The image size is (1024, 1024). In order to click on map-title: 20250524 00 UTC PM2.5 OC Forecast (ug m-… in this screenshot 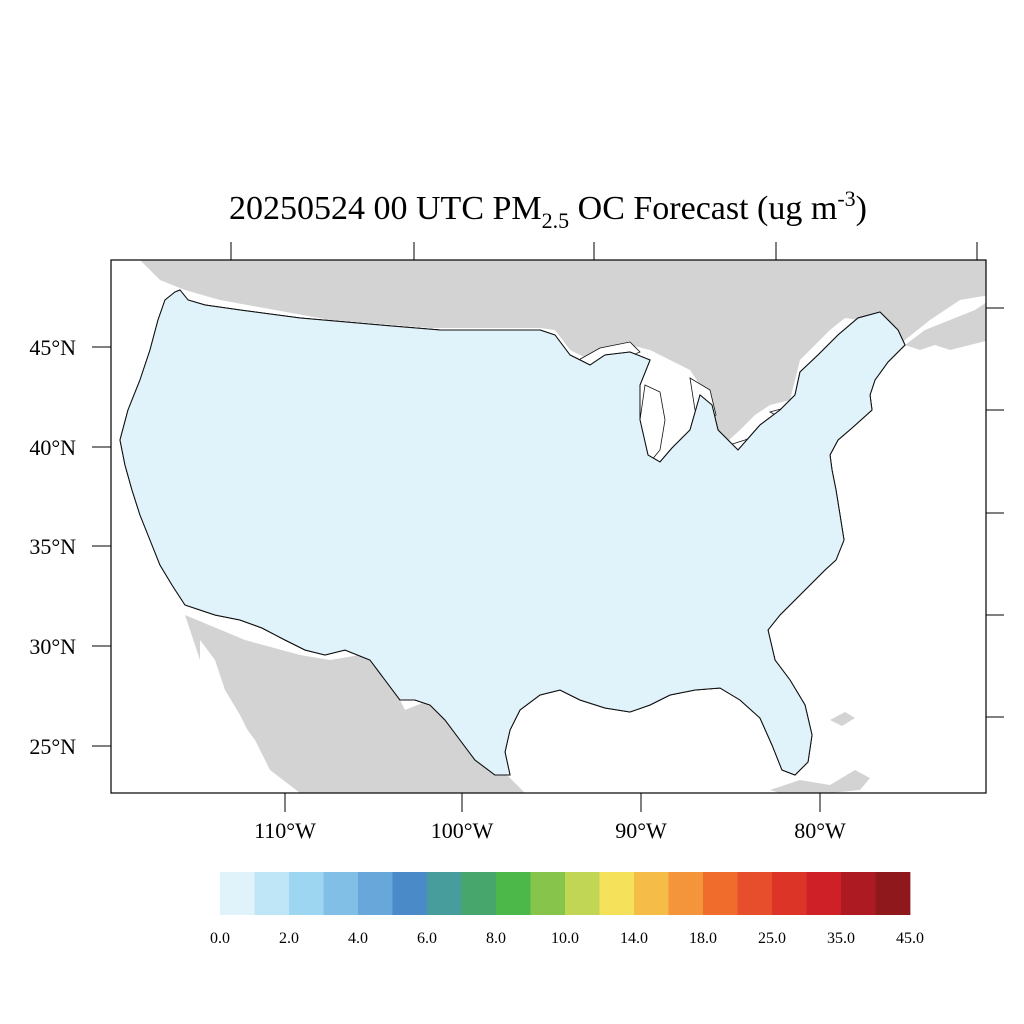, I will do `click(548, 209)`.